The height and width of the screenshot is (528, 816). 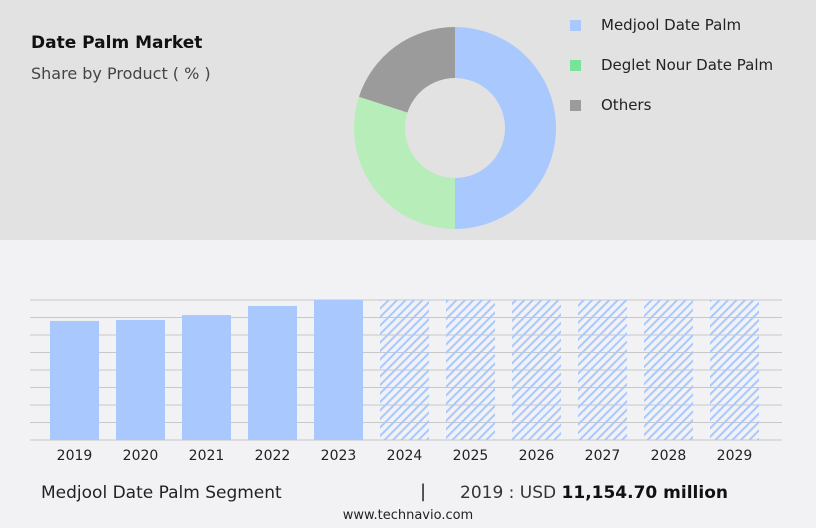 What do you see at coordinates (626, 105) in the screenshot?
I see `legend-label: Others` at bounding box center [626, 105].